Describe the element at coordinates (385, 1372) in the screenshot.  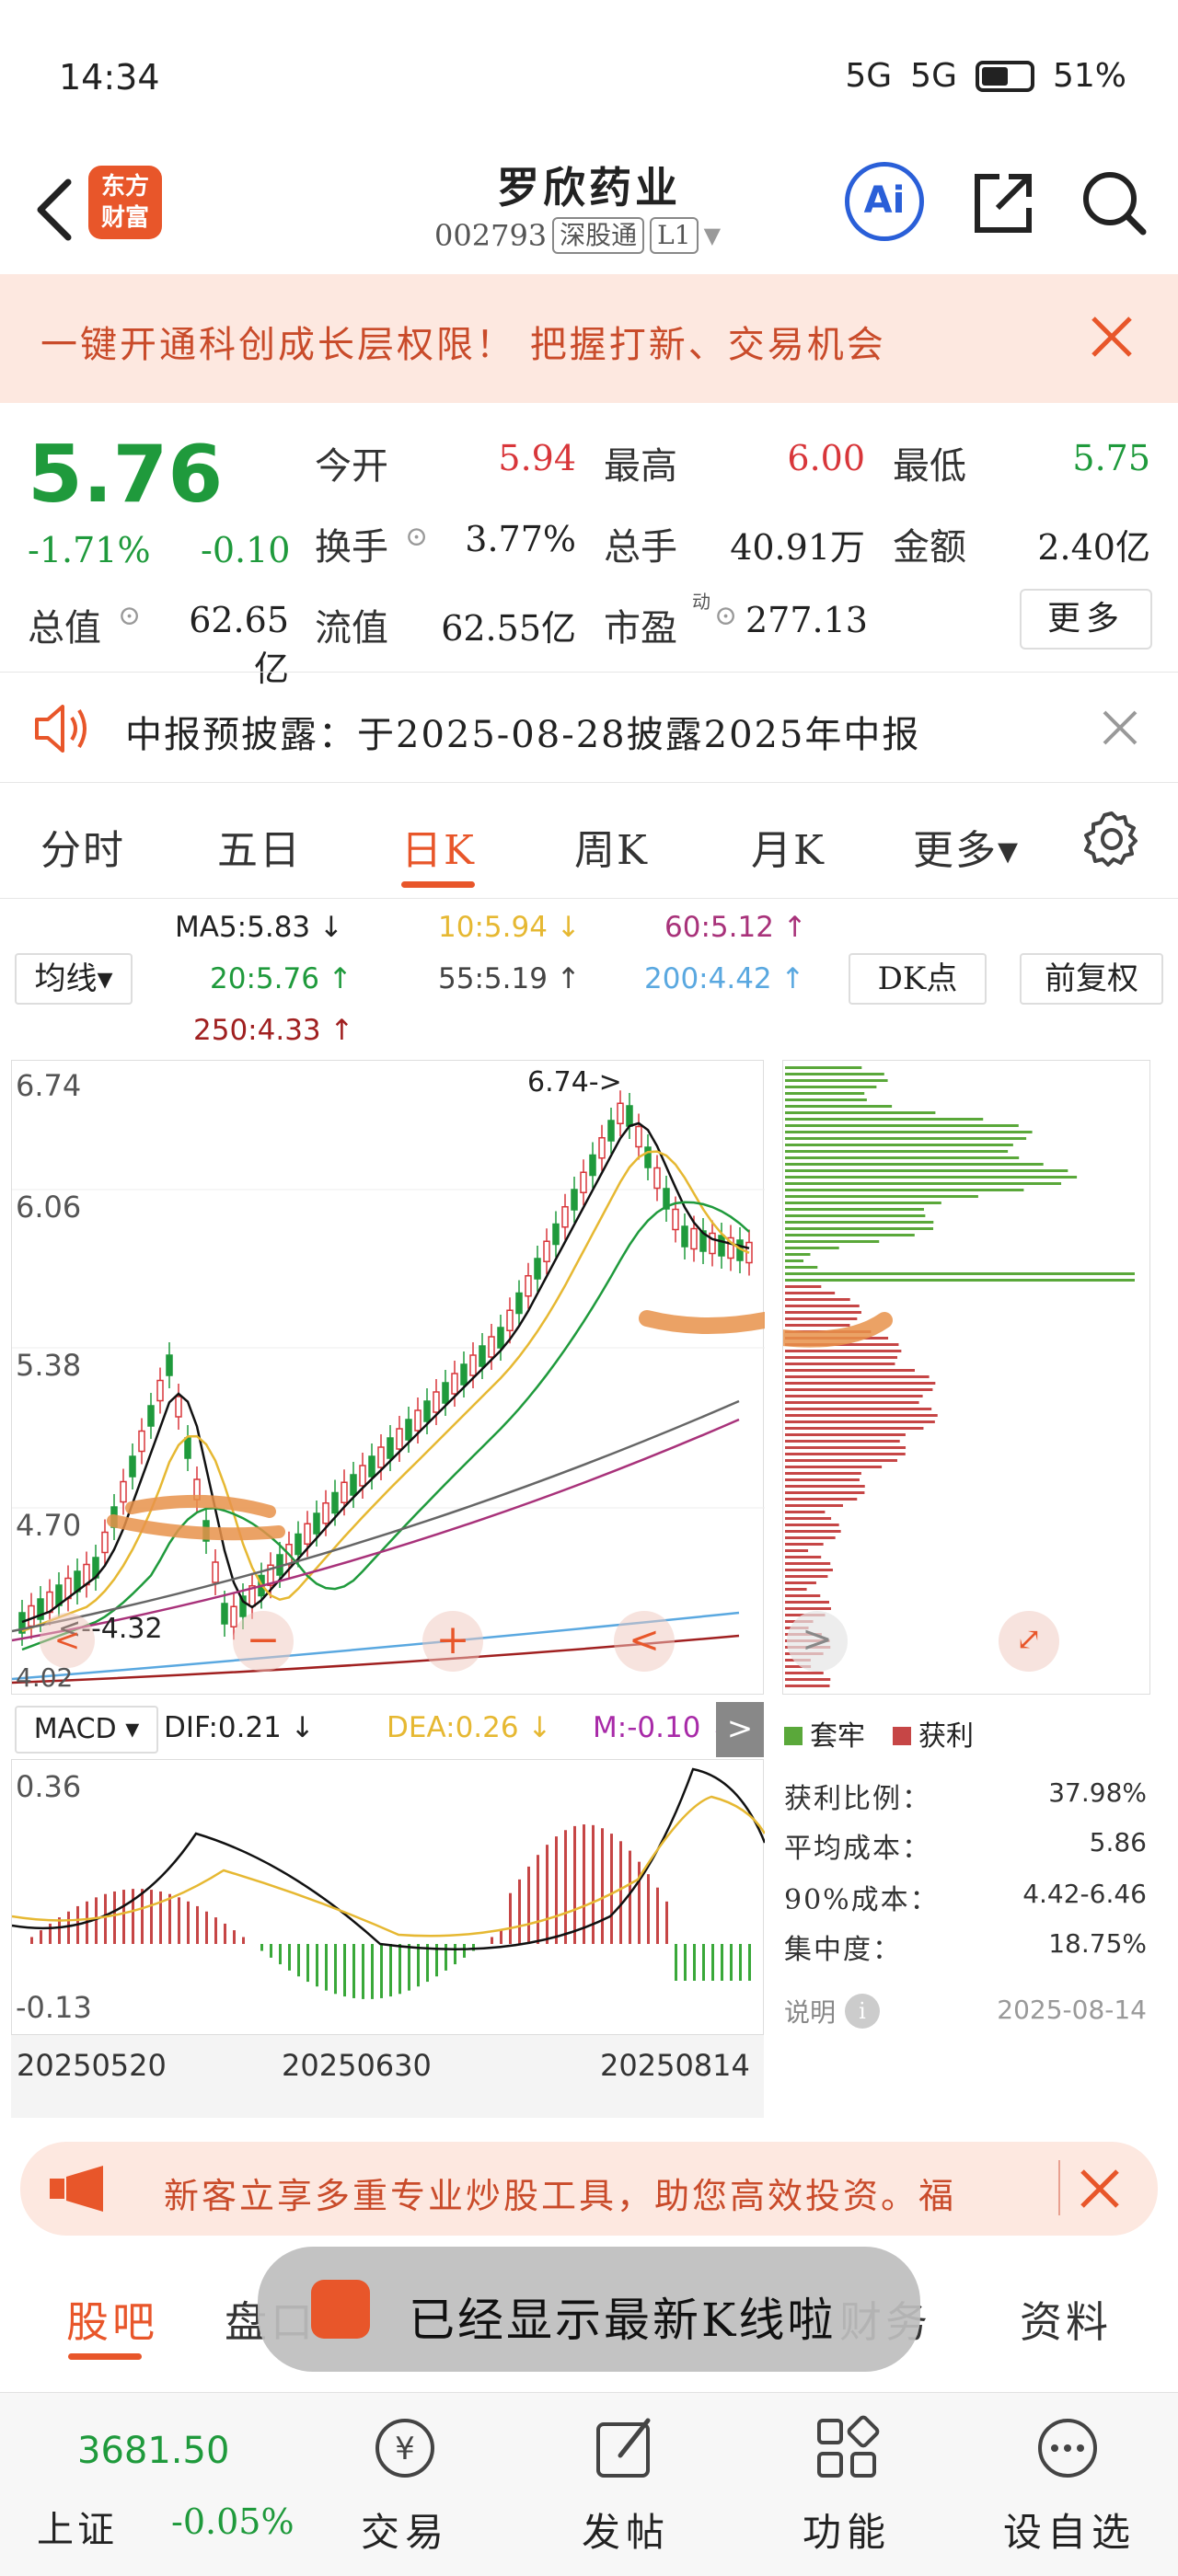
I see `ma5-line` at that location.